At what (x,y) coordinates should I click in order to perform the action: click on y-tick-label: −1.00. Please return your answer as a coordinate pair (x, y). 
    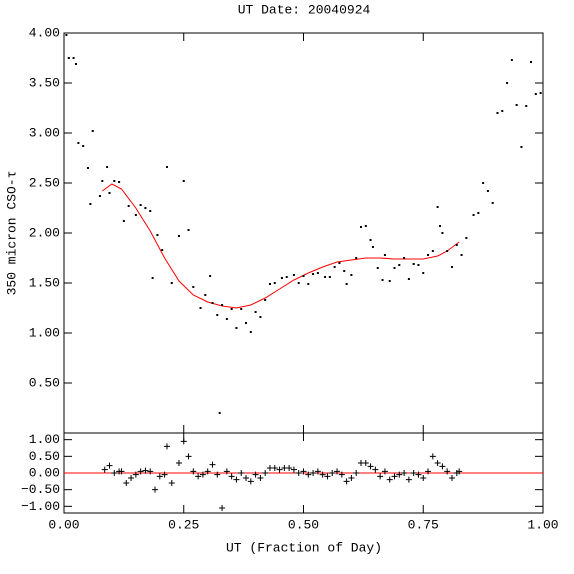
    Looking at the image, I should click on (40, 506).